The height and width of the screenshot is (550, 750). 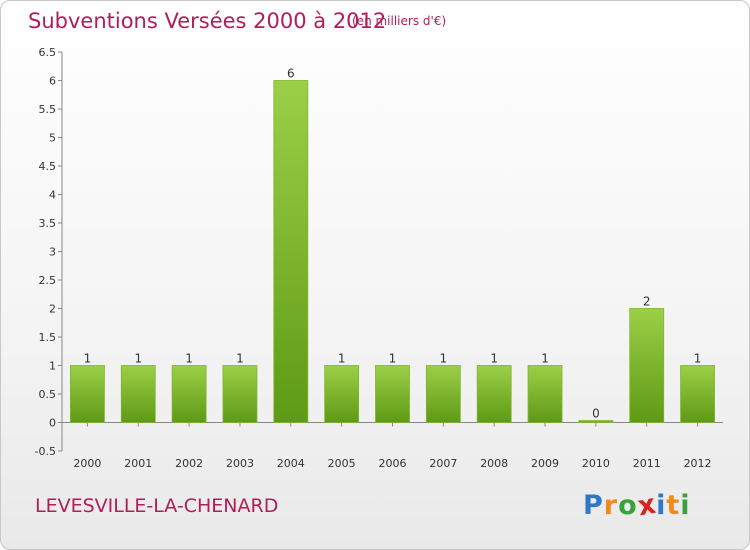 What do you see at coordinates (393, 359) in the screenshot?
I see `data-label-2006: 1` at bounding box center [393, 359].